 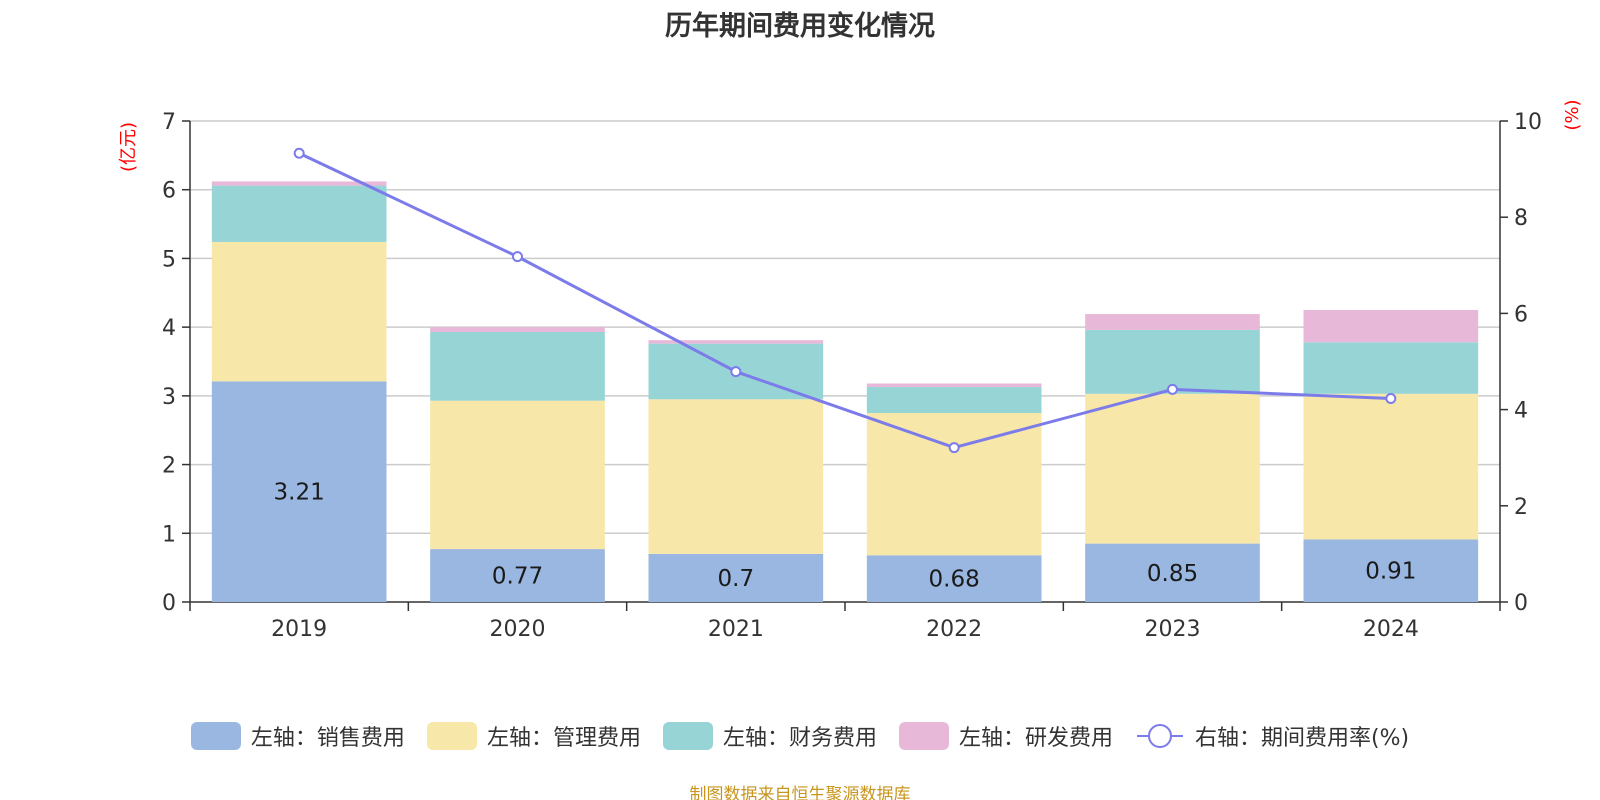 I want to click on bar-data-label: 3.21, so click(x=299, y=493).